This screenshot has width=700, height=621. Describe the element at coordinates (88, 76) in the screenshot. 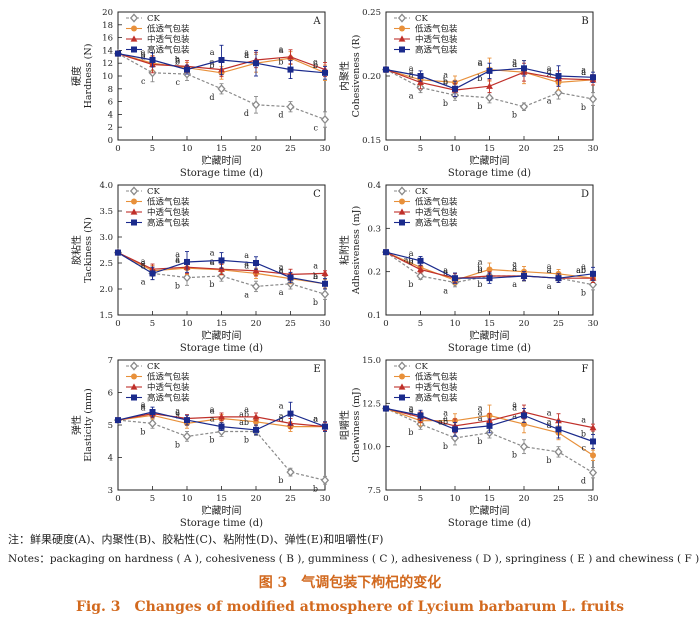

I see `y-axis-label-en: Hardness (N)` at that location.